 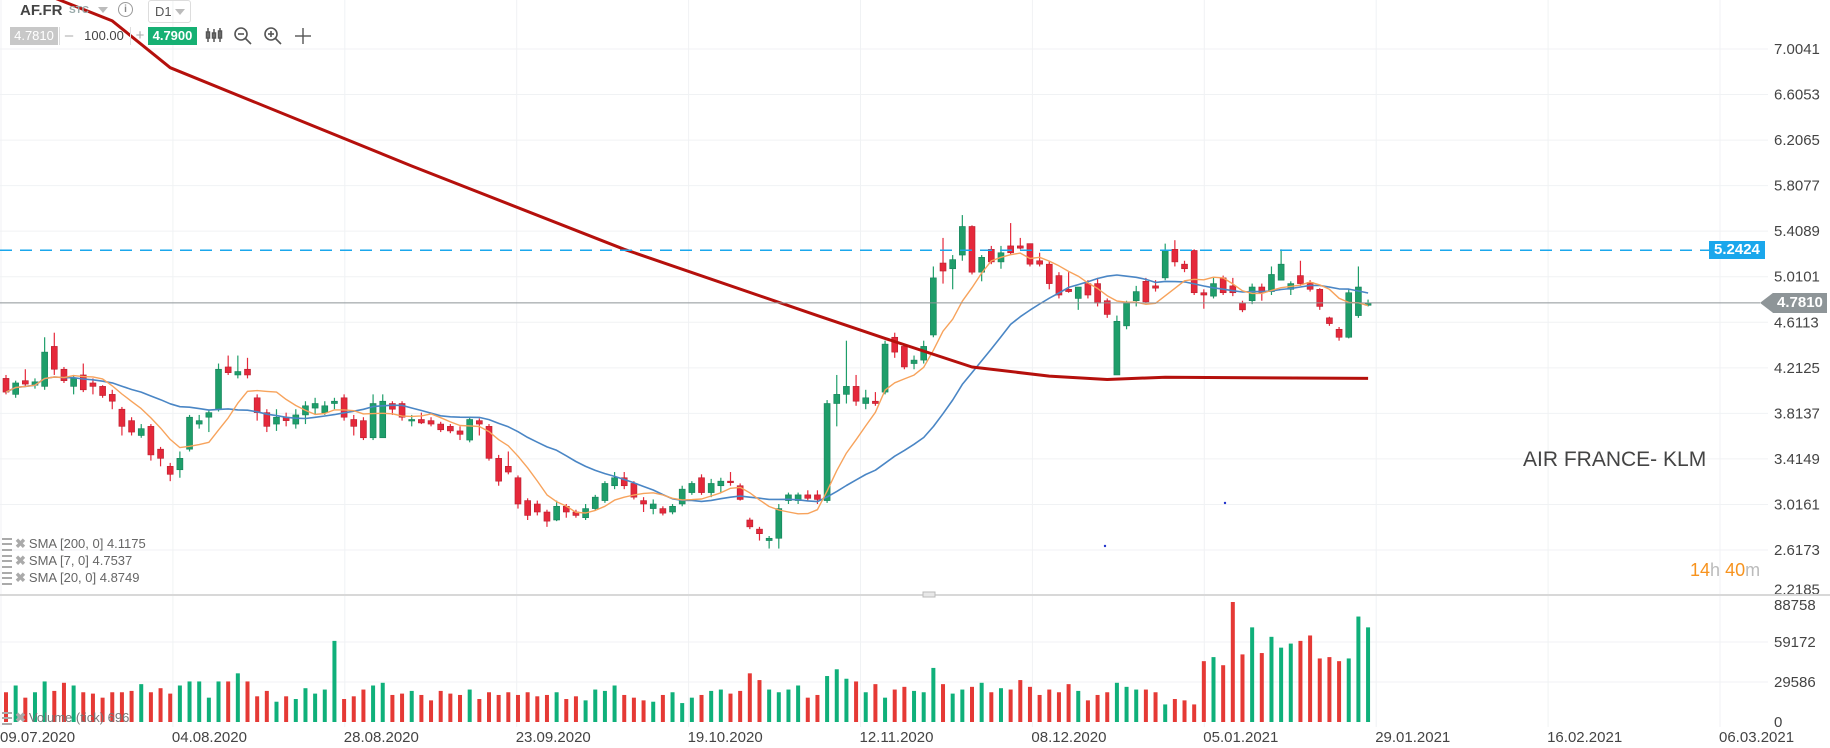 I want to click on pane-resize-handle, so click(x=929, y=594).